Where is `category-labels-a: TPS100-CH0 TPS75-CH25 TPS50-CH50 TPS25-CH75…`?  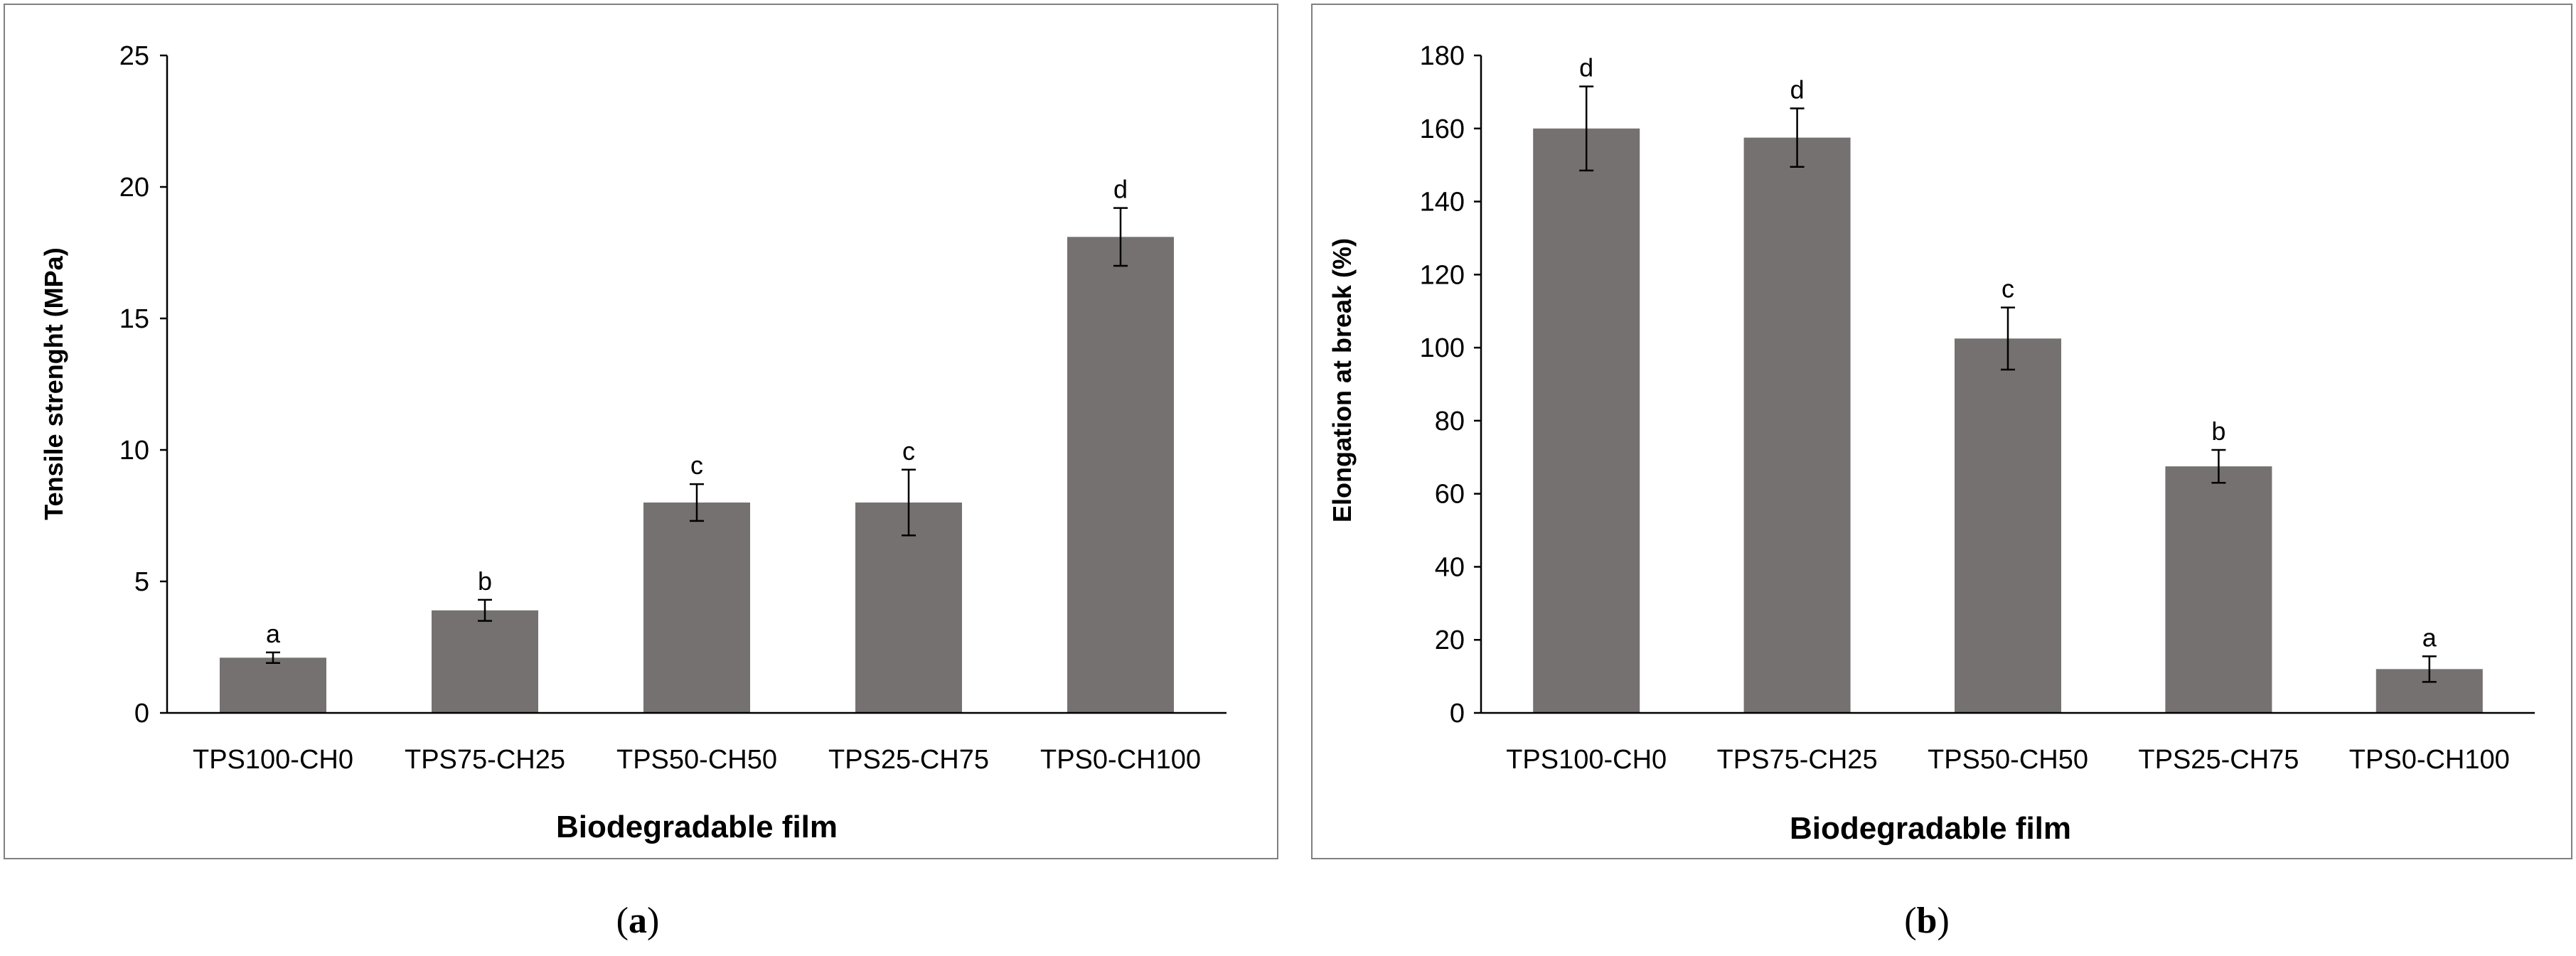
category-labels-a: TPS100-CH0 TPS75-CH25 TPS50-CH50 TPS25-CH75… is located at coordinates (697, 760).